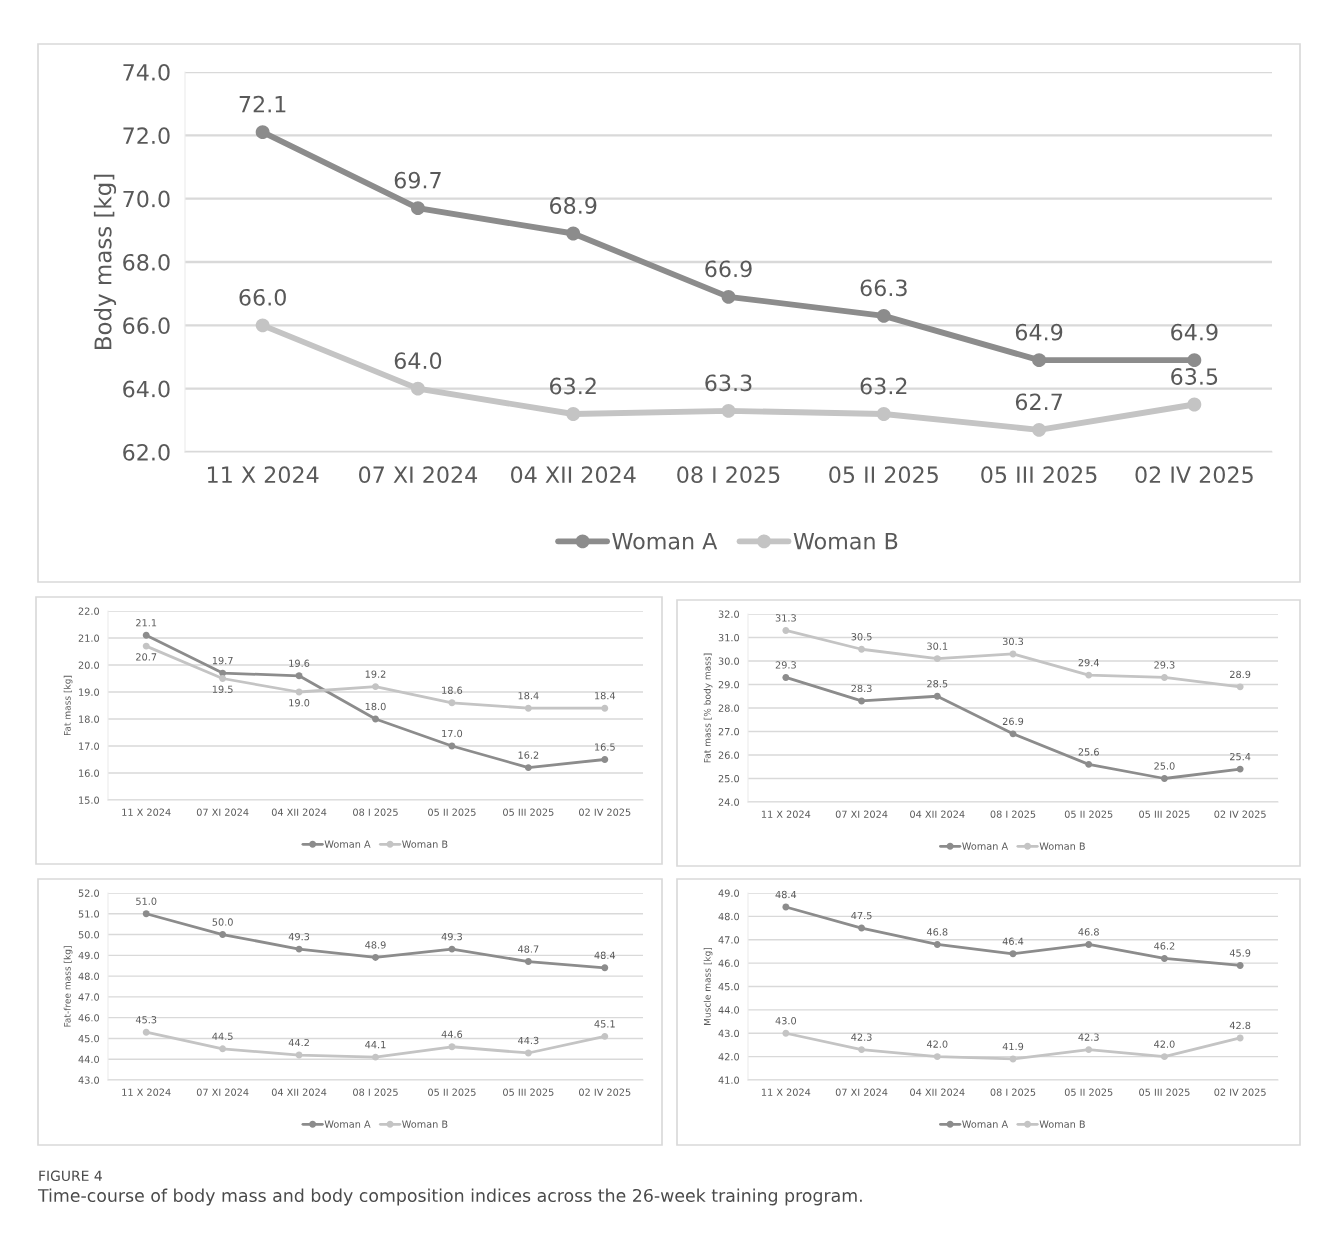 The width and height of the screenshot is (1319, 1236). Describe the element at coordinates (452, 733) in the screenshot. I see `data-label: 17.0` at that location.